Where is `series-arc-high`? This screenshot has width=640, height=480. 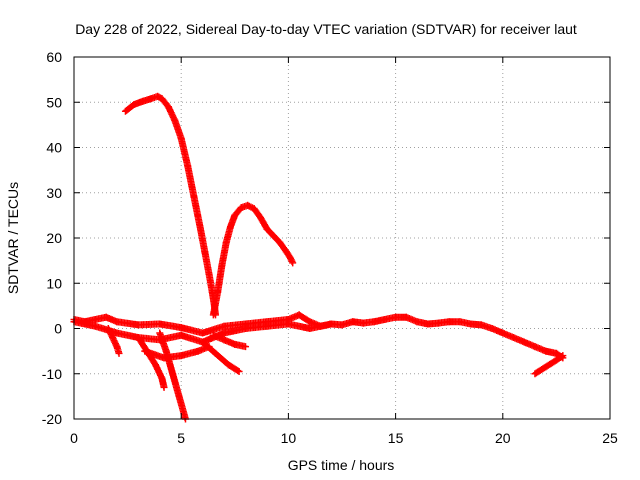
series-arc-high is located at coordinates (170, 205).